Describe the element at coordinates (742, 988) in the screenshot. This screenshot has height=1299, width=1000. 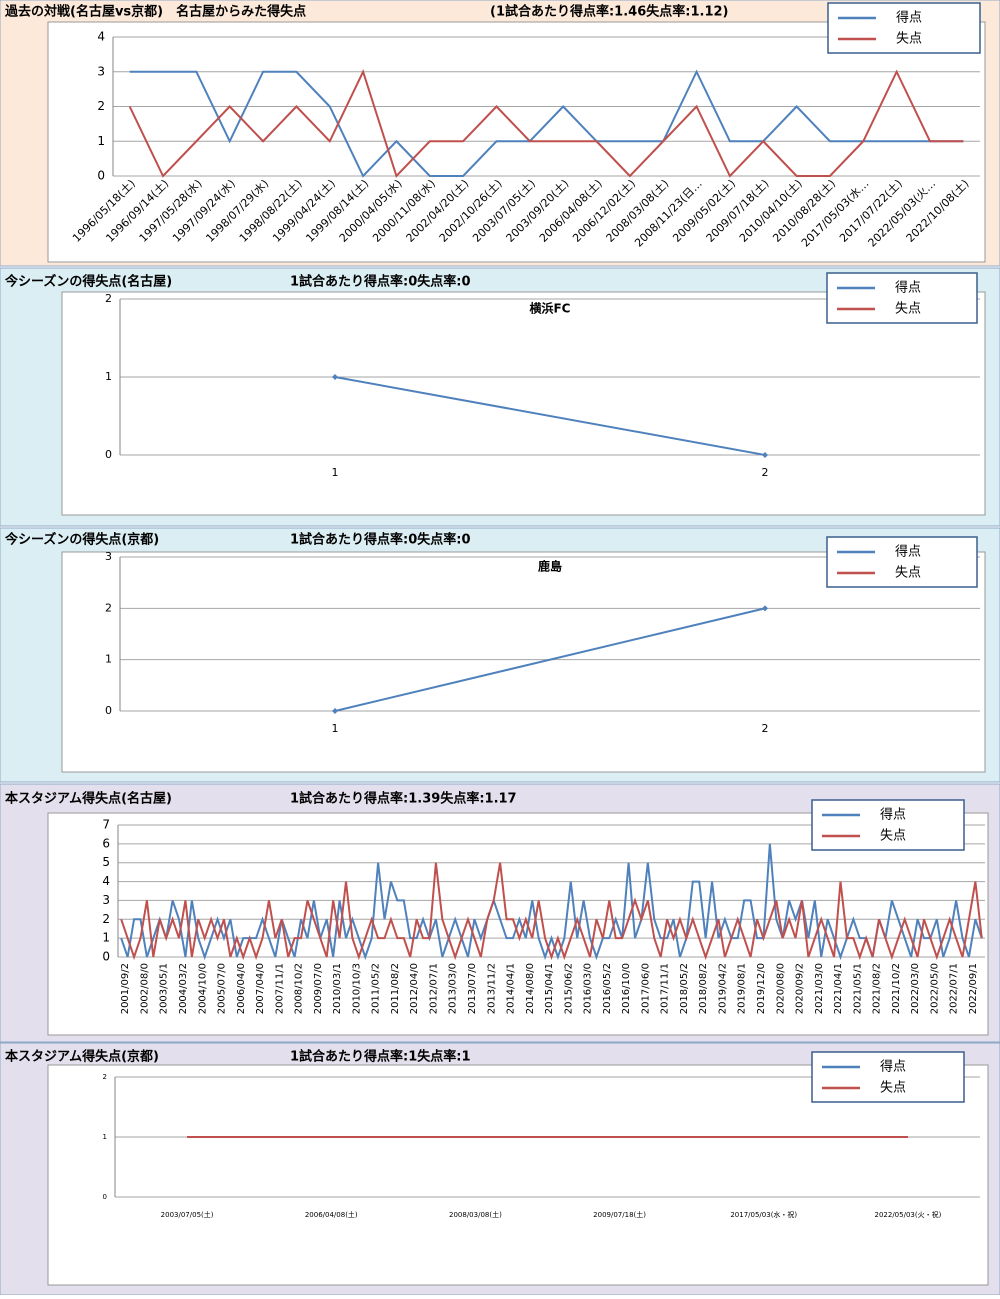
I see `x-tick-label: 2019/08/1` at that location.